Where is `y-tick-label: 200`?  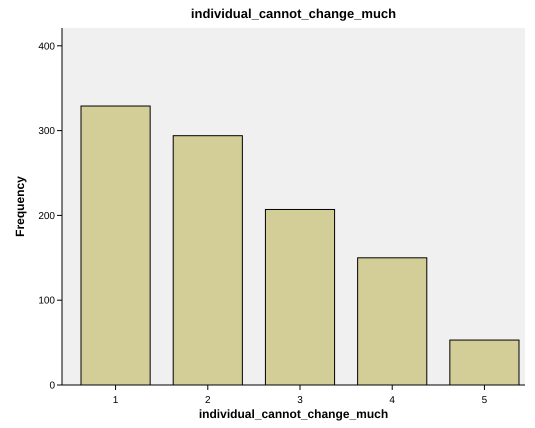
y-tick-label: 200 is located at coordinates (47, 216).